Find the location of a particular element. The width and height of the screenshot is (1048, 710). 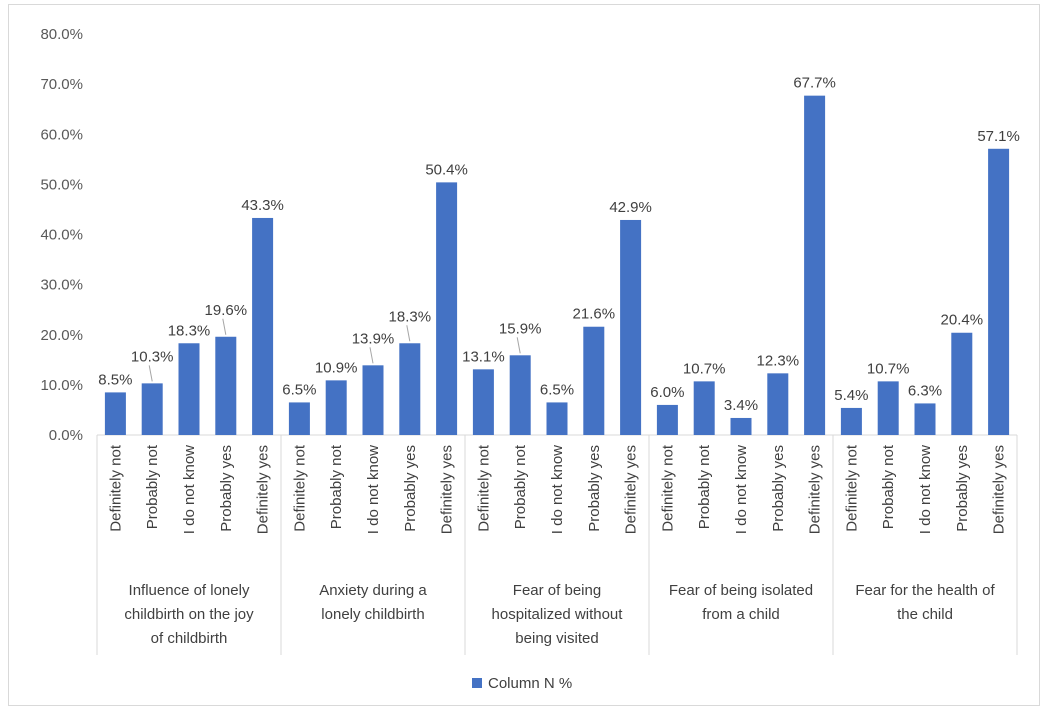

data-label: 10.3% is located at coordinates (152, 356).